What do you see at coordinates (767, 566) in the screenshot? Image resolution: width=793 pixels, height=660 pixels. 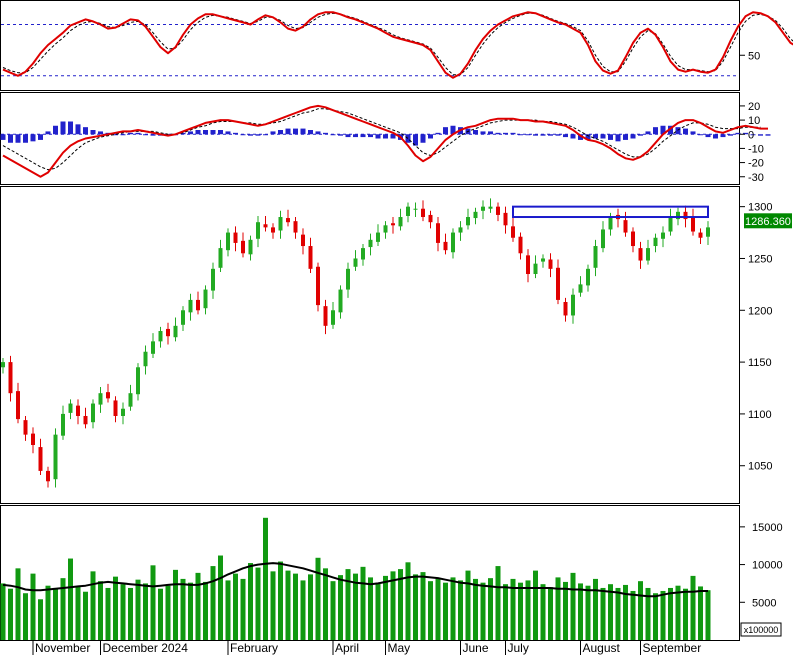 I see `volume-tick-label: 10000` at bounding box center [767, 566].